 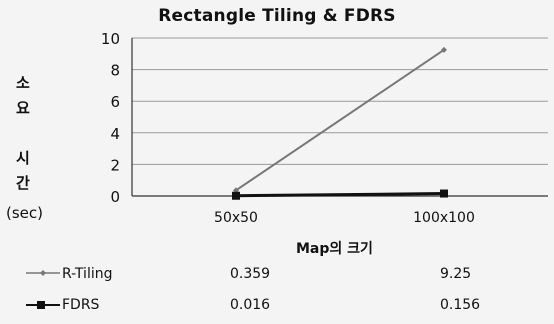 What do you see at coordinates (236, 218) in the screenshot?
I see `x-tick-label: 50x50` at bounding box center [236, 218].